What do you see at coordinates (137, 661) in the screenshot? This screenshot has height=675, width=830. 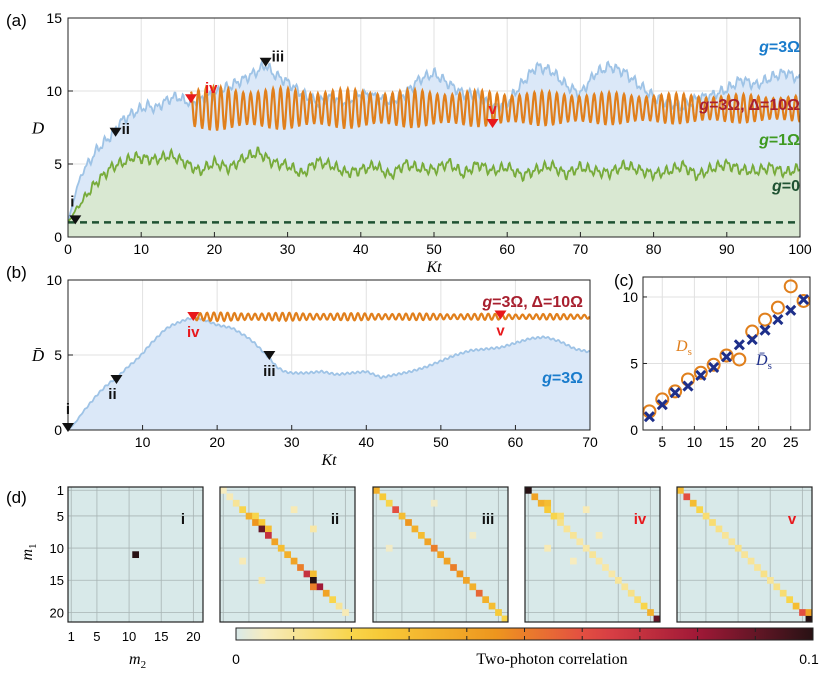 I see `heatmap-x-axis-label: m2` at bounding box center [137, 661].